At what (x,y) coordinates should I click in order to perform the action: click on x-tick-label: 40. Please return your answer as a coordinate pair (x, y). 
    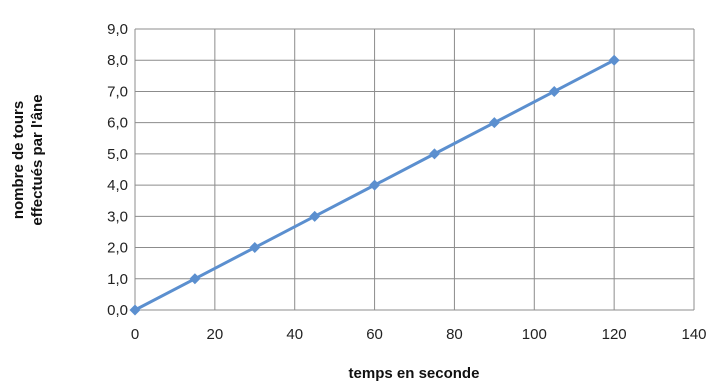
    Looking at the image, I should click on (294, 334).